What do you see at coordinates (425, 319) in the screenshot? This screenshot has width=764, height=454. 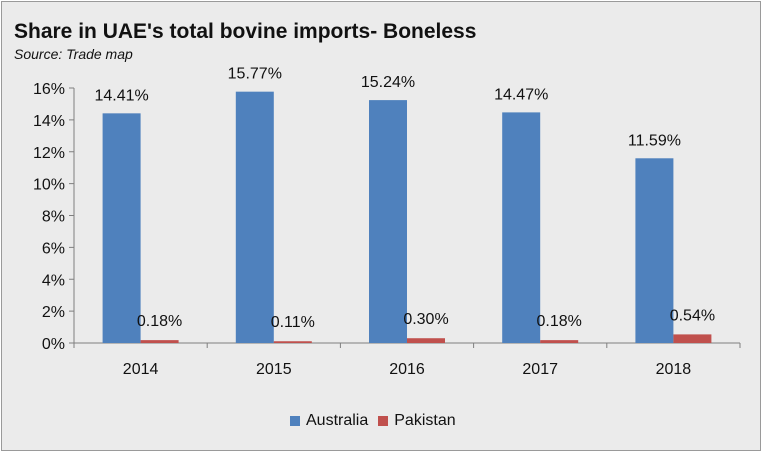 I see `data-label-pakistan: 0.30%` at bounding box center [425, 319].